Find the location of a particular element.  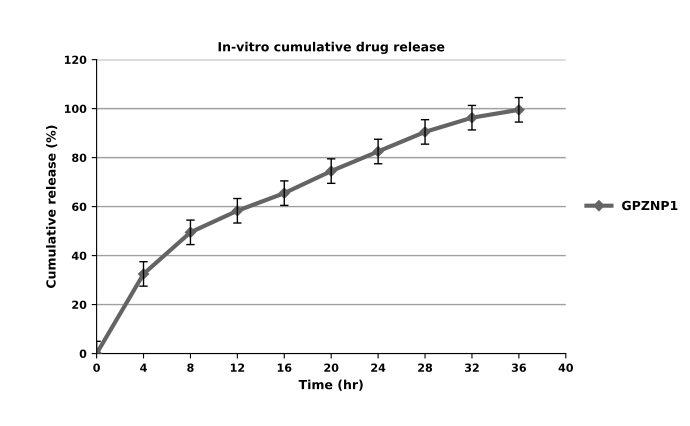

x-axis-title: Time (hr) is located at coordinates (330, 385).